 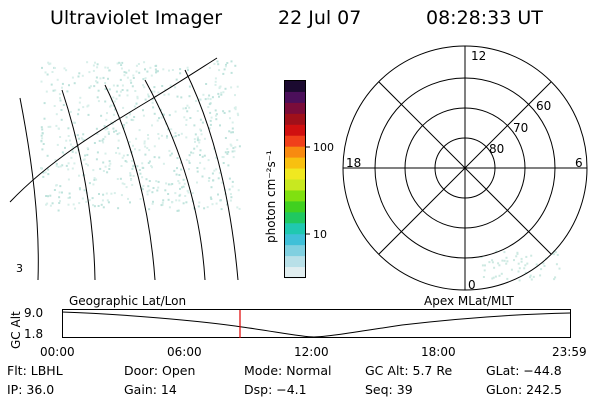 I want to click on timeline-x-tick-0000: 00:00, so click(x=57, y=352).